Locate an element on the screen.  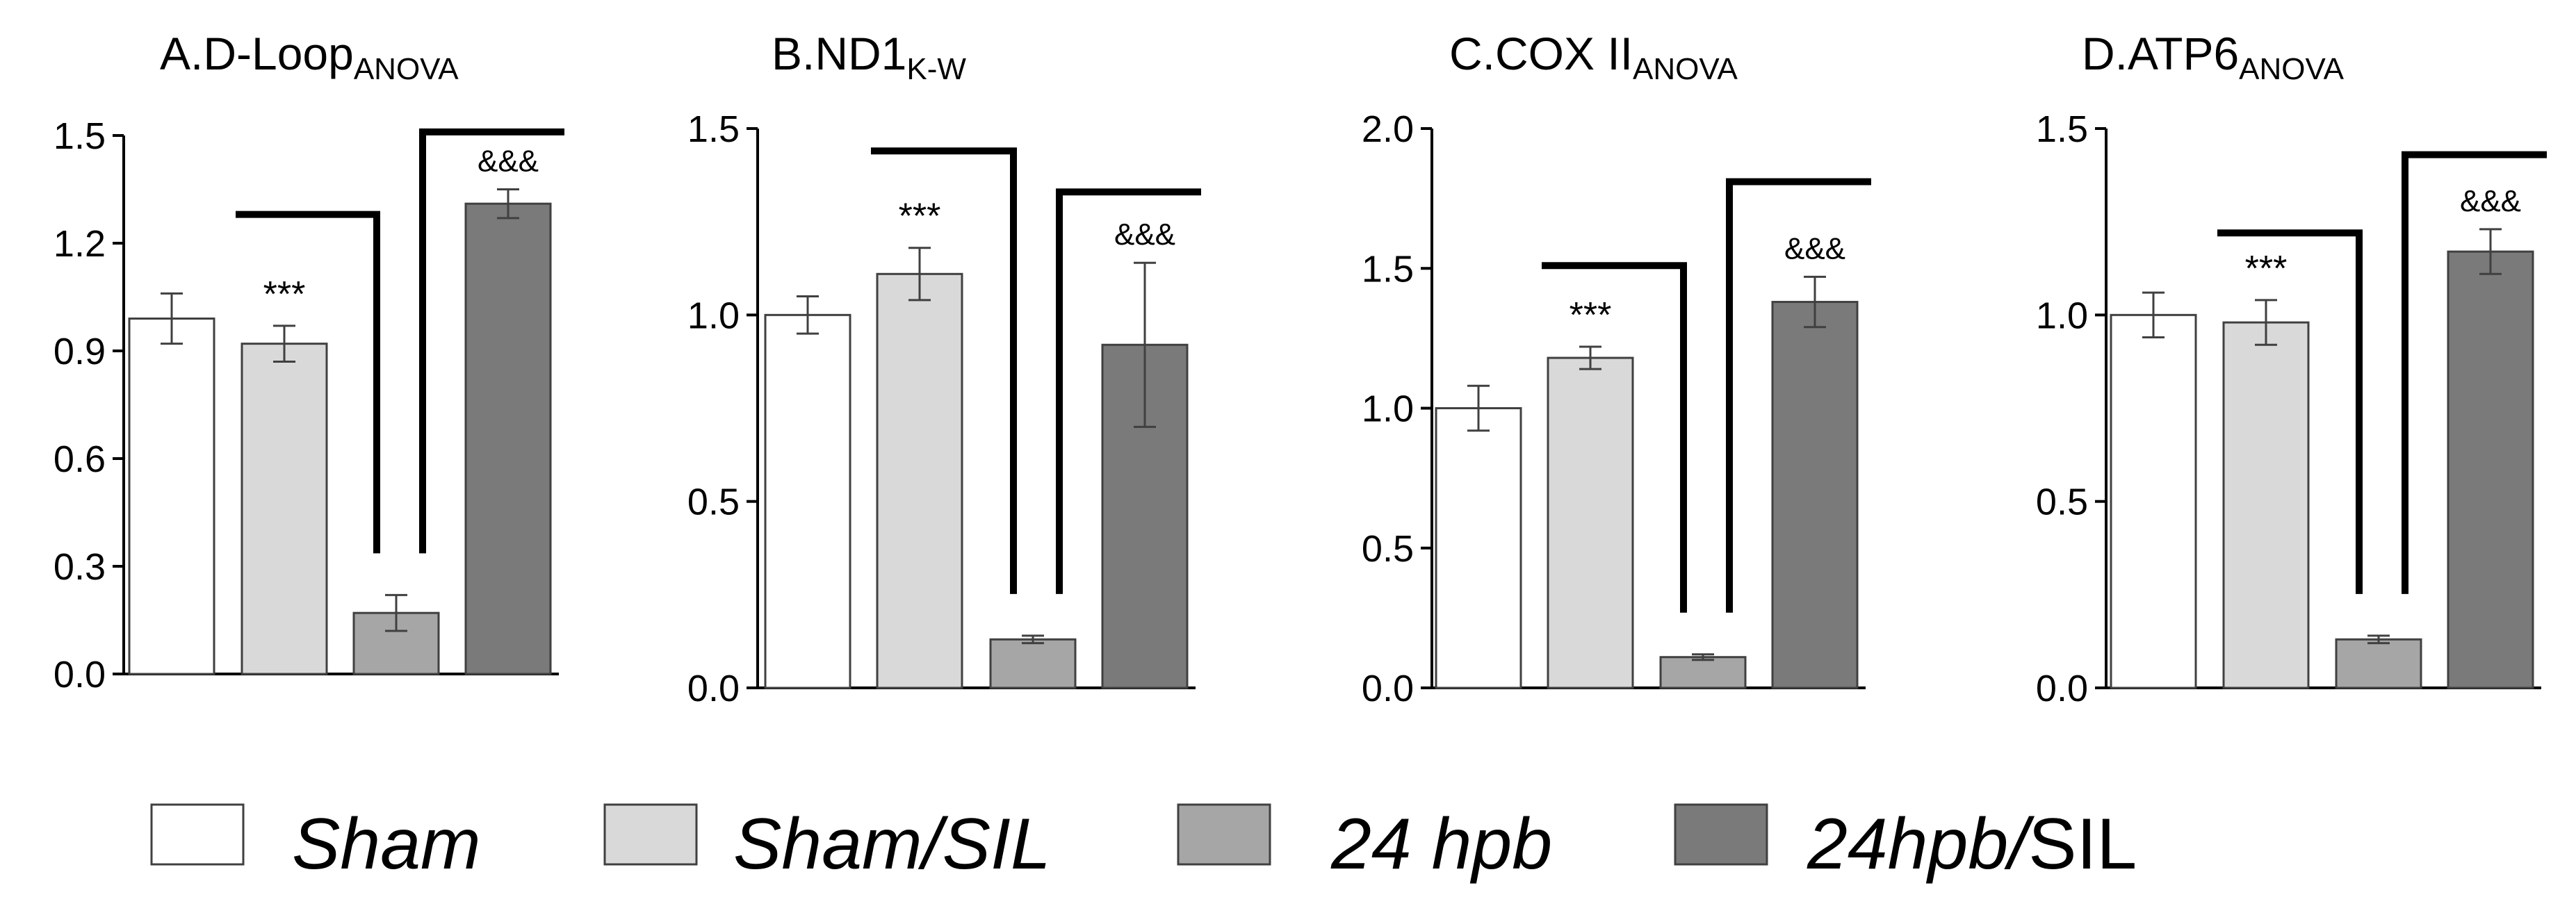
chart-panel: C.COX IIANOVA 0.0 0.5 1.0 1.5 2.0 *** &&& is located at coordinates (1616, 368).